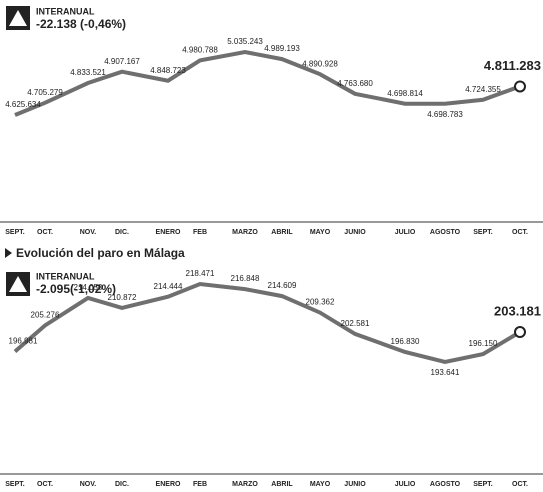 The width and height of the screenshot is (543, 492). I want to click on value-label: 4.698.814, so click(405, 93).